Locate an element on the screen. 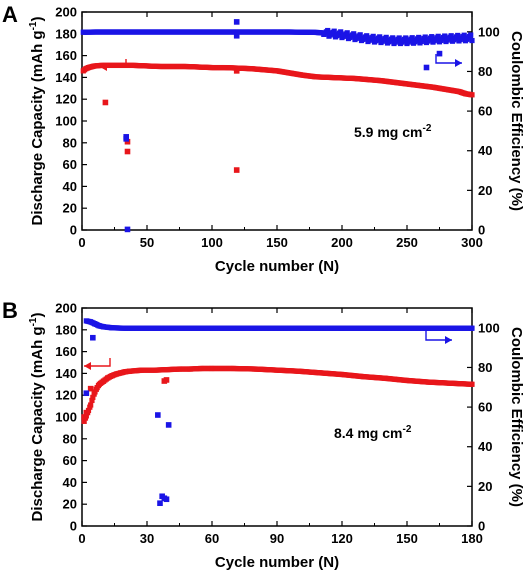 The height and width of the screenshot is (572, 526). x-tick-label: 50 is located at coordinates (147, 242).